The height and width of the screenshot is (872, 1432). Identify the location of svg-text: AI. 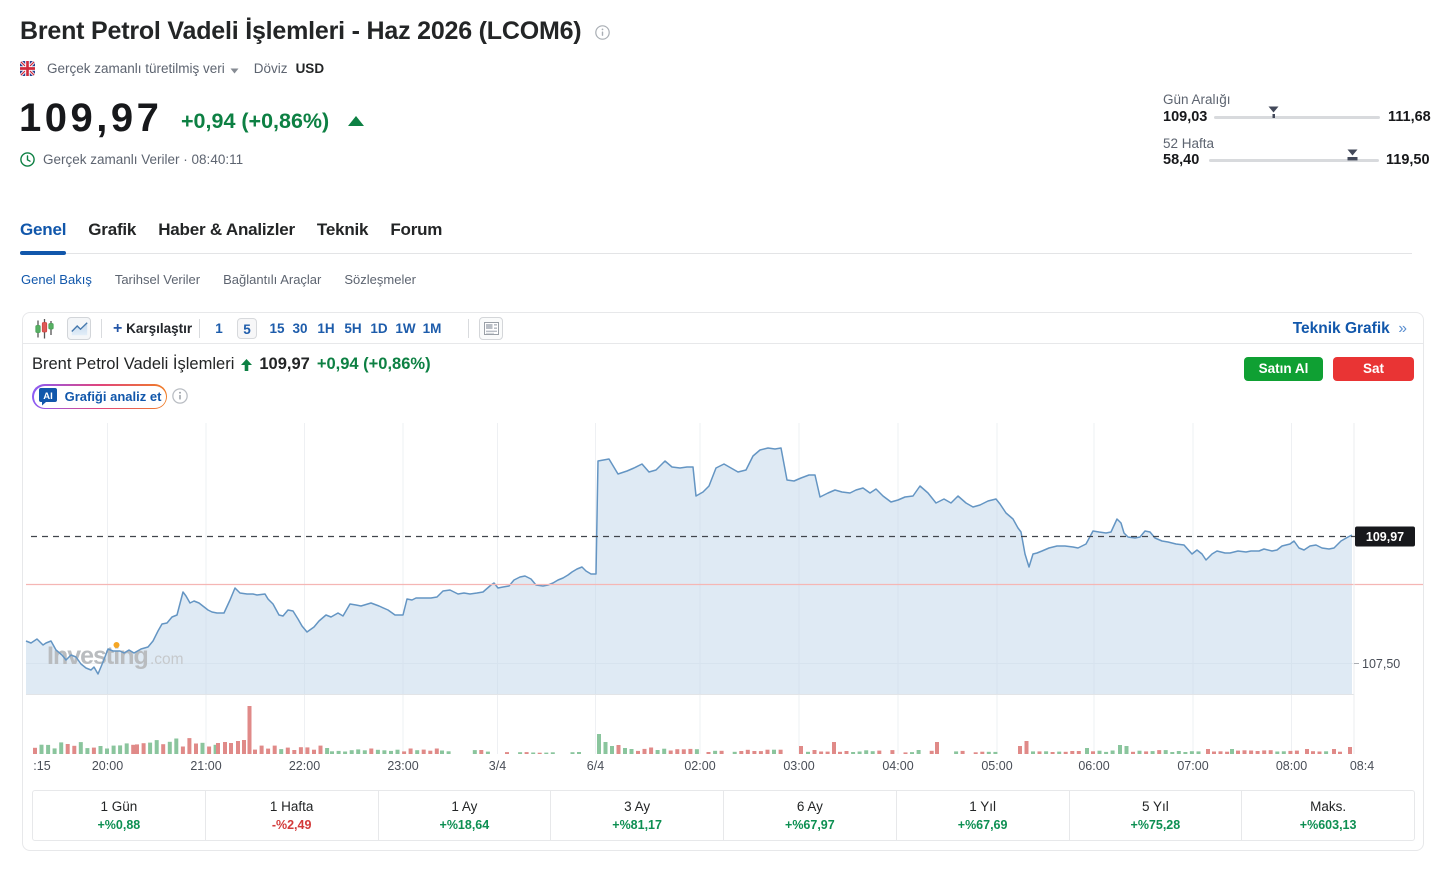
(48, 396).